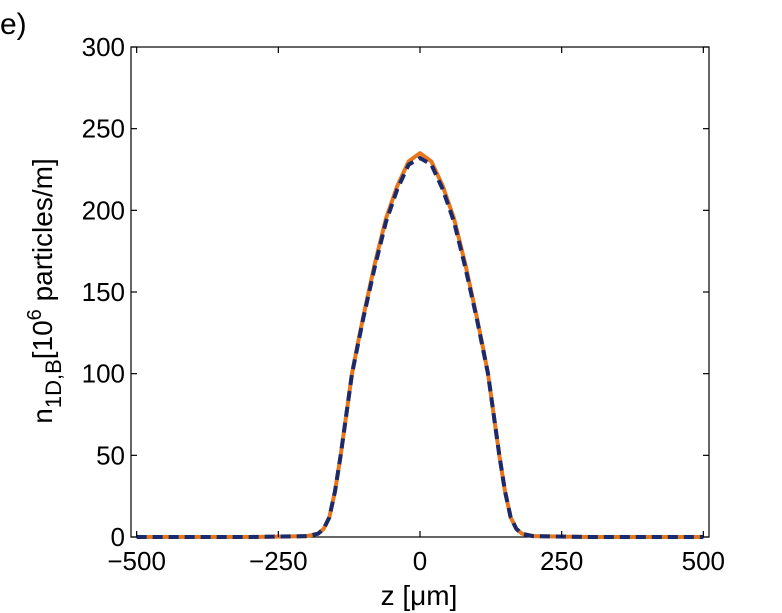  I want to click on y-tick-label: 150, so click(103, 292).